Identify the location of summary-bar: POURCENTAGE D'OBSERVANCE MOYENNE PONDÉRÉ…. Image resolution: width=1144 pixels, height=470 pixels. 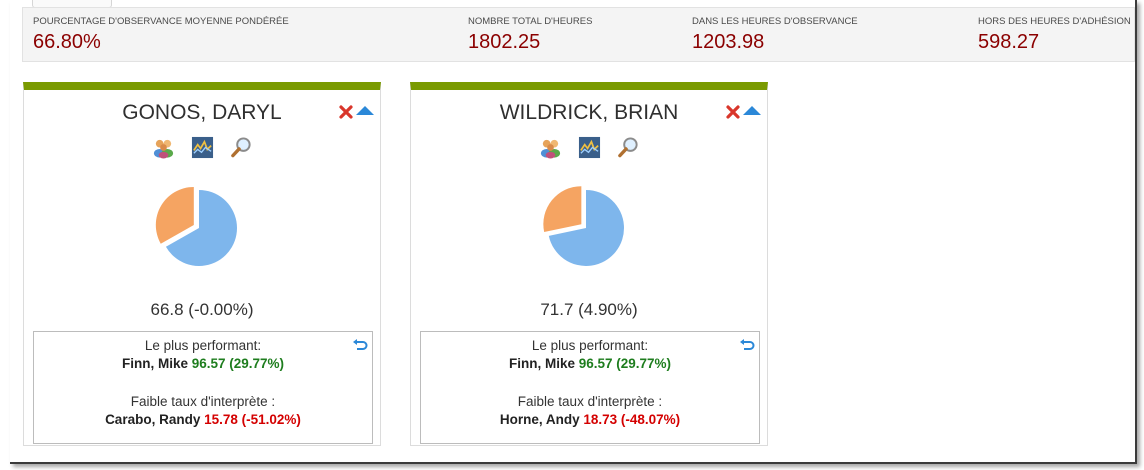
(578, 34).